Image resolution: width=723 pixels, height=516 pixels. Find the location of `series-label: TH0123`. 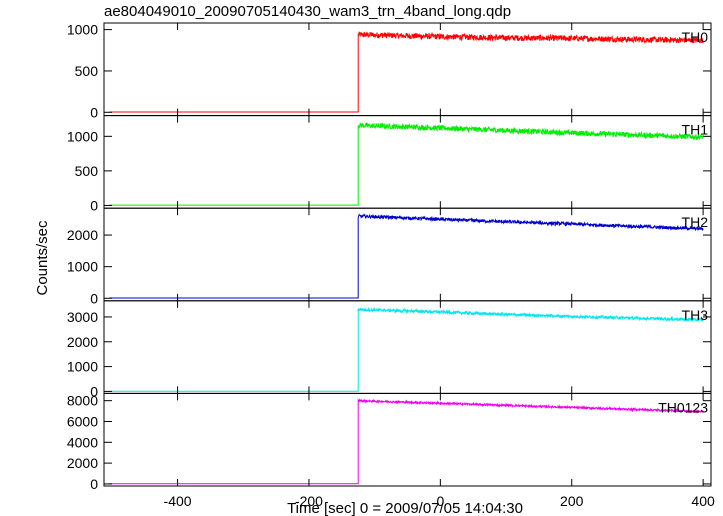

series-label: TH0123 is located at coordinates (683, 407).